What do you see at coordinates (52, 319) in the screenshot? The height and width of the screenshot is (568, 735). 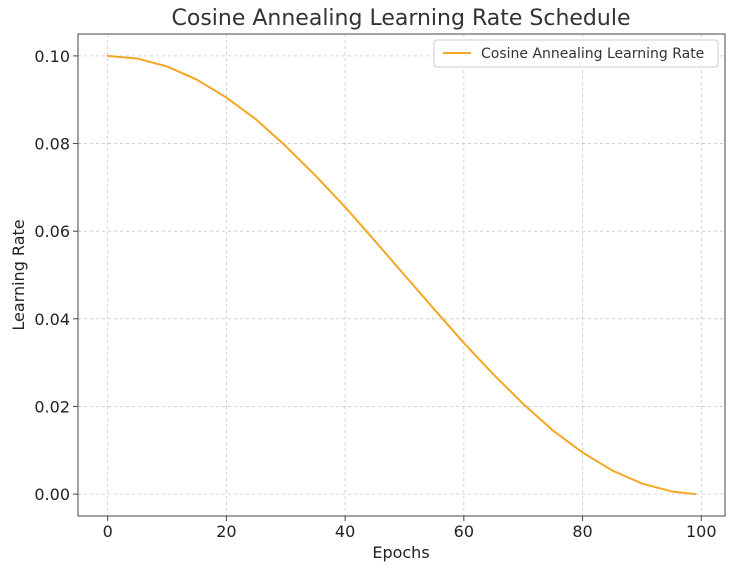 I see `y-tick-label: 0.04` at bounding box center [52, 319].